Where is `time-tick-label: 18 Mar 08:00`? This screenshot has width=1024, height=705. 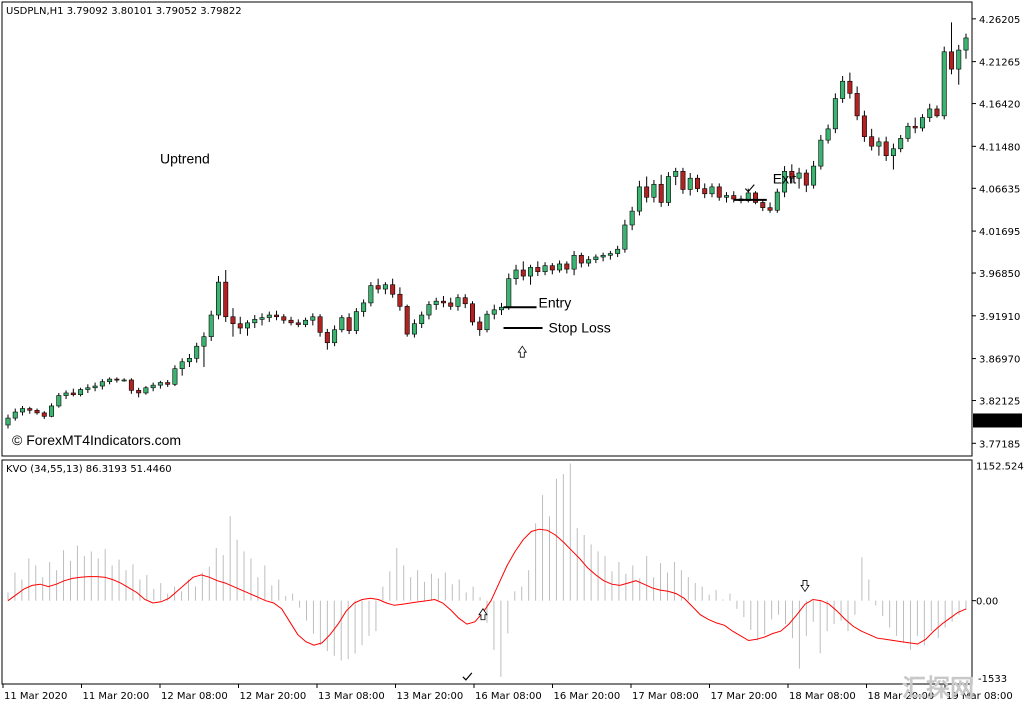 time-tick-label: 18 Mar 08:00 is located at coordinates (822, 696).